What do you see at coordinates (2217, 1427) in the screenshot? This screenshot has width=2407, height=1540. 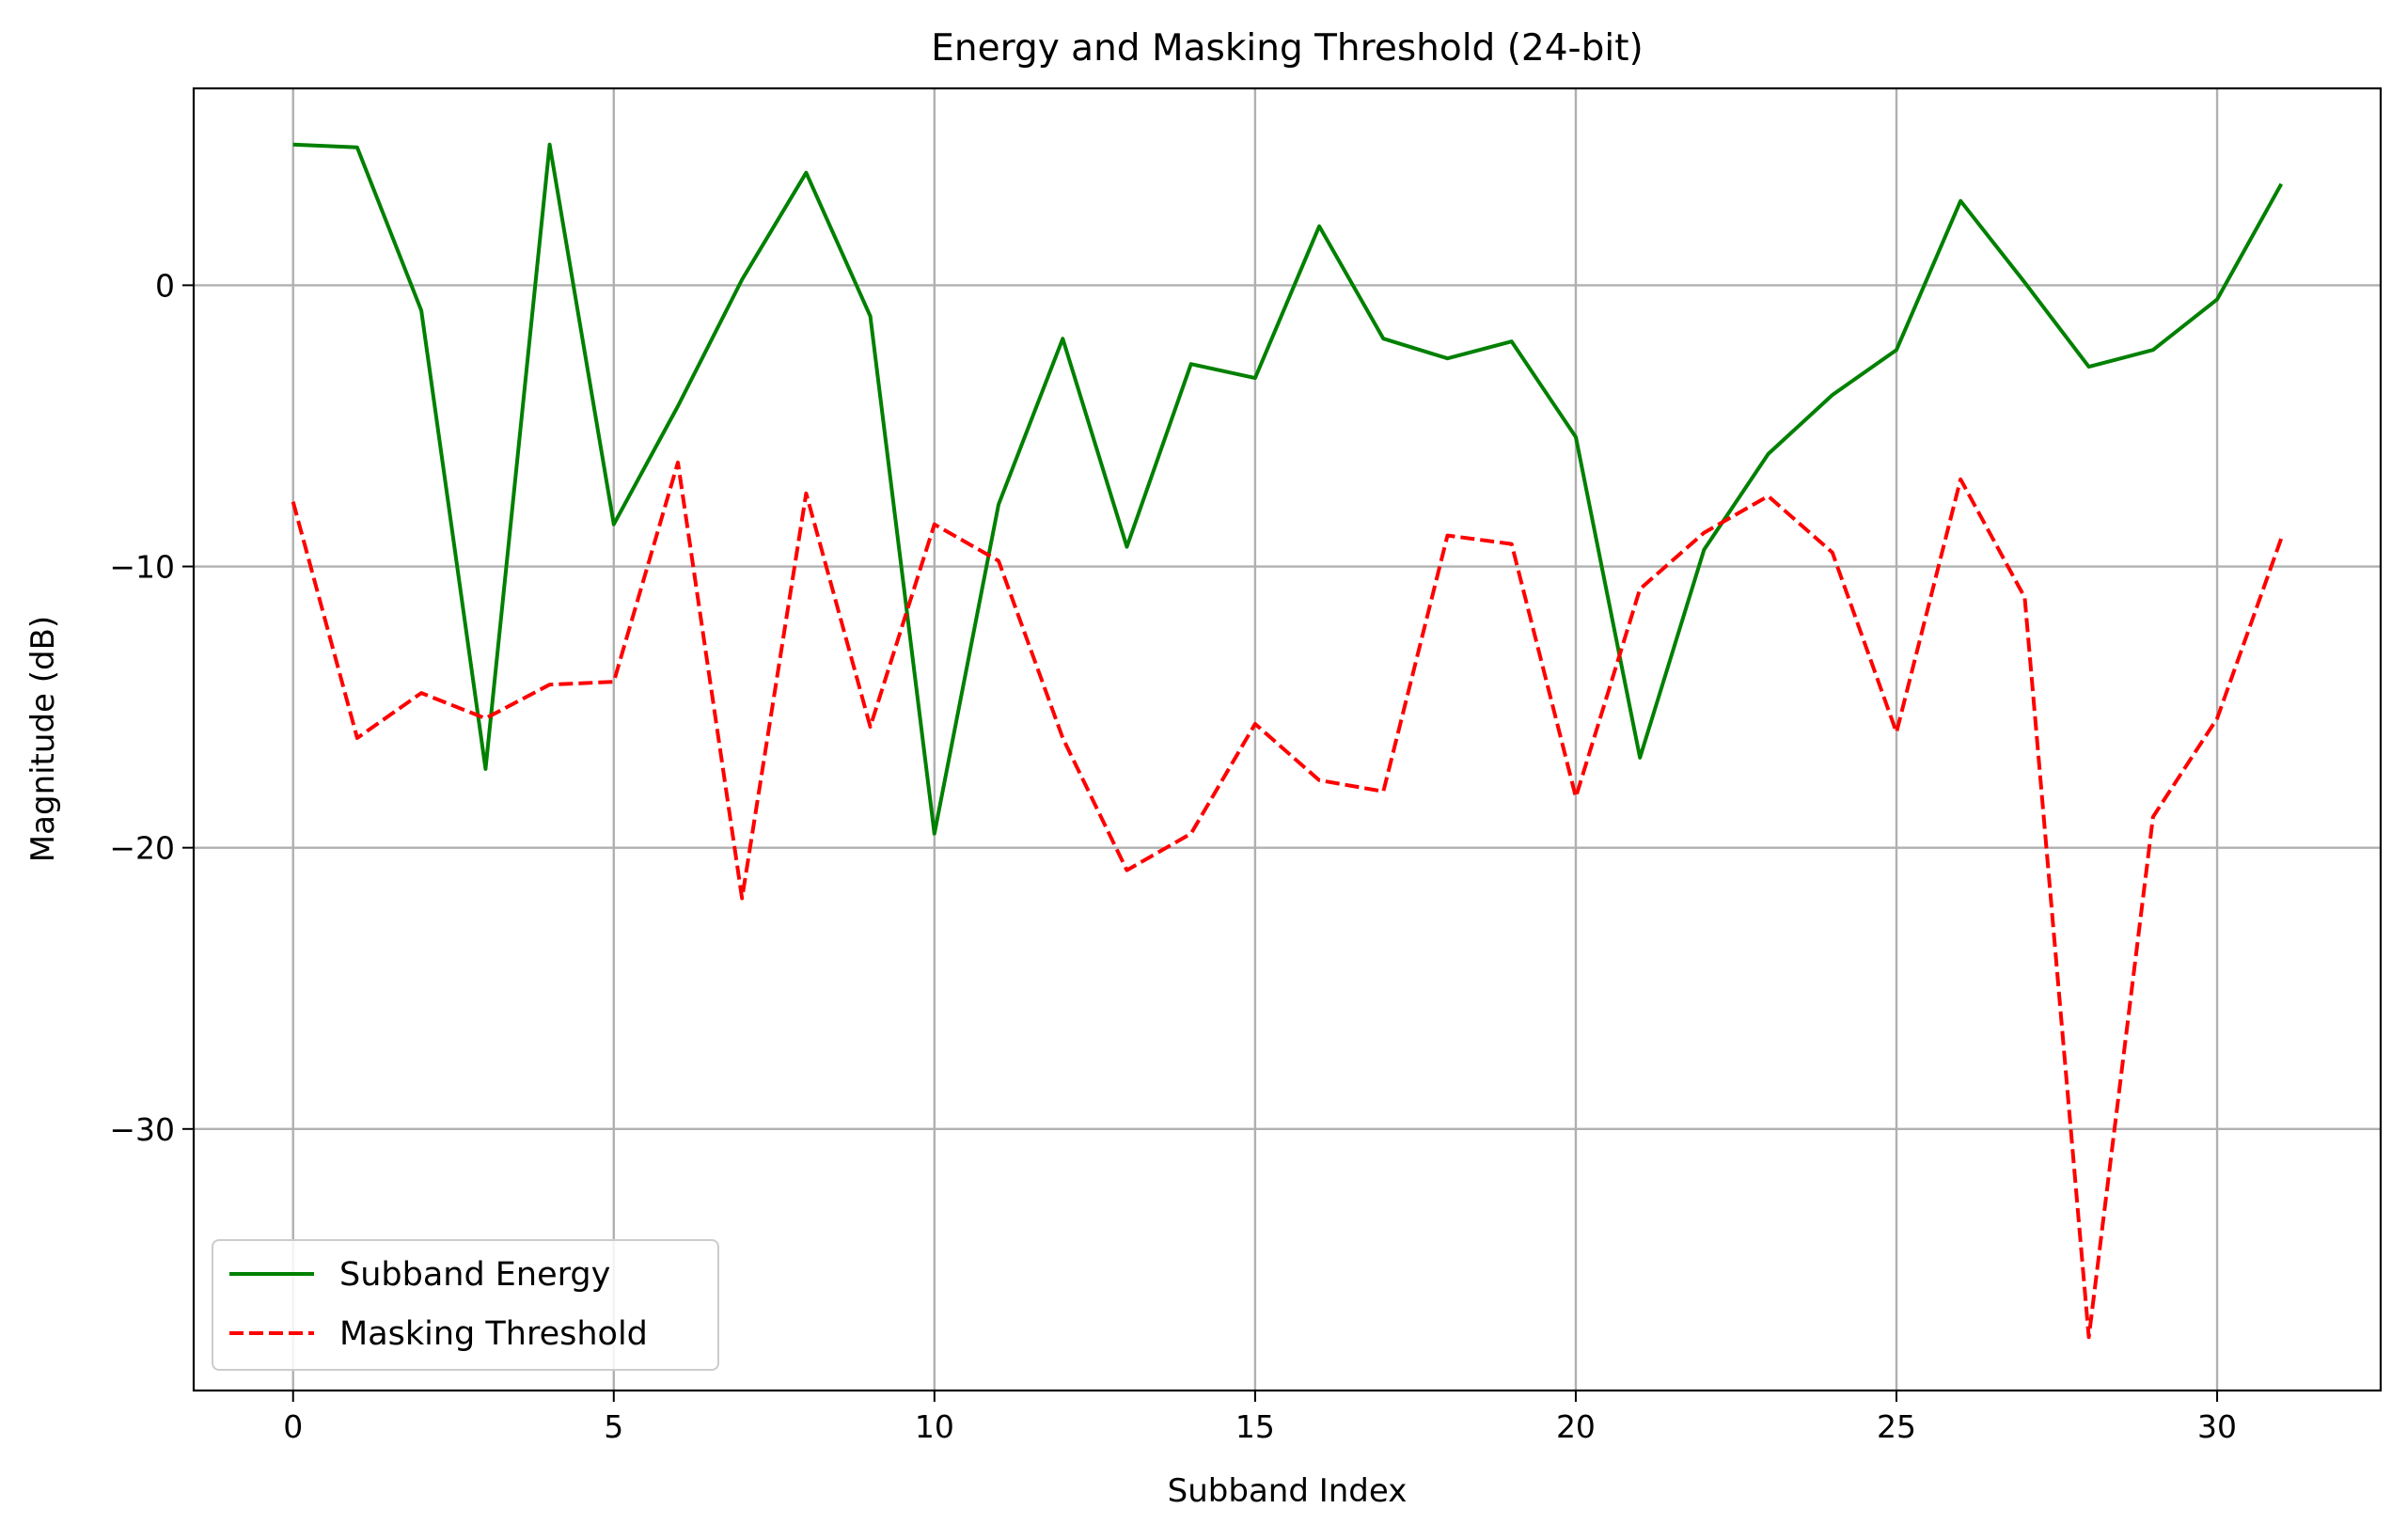 I see `x-tick-label: 30` at bounding box center [2217, 1427].